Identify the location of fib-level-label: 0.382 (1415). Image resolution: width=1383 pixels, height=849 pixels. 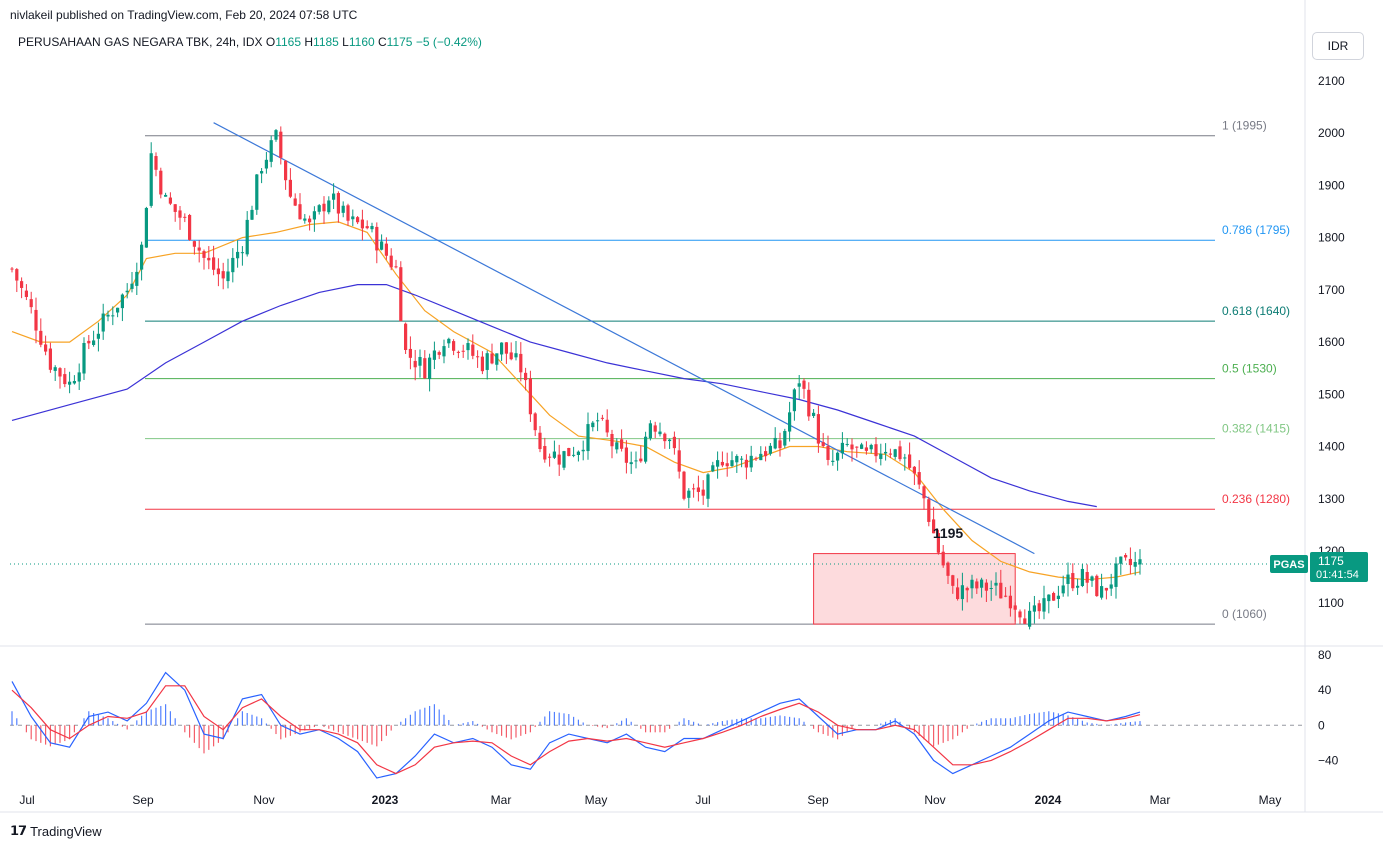
(1256, 429).